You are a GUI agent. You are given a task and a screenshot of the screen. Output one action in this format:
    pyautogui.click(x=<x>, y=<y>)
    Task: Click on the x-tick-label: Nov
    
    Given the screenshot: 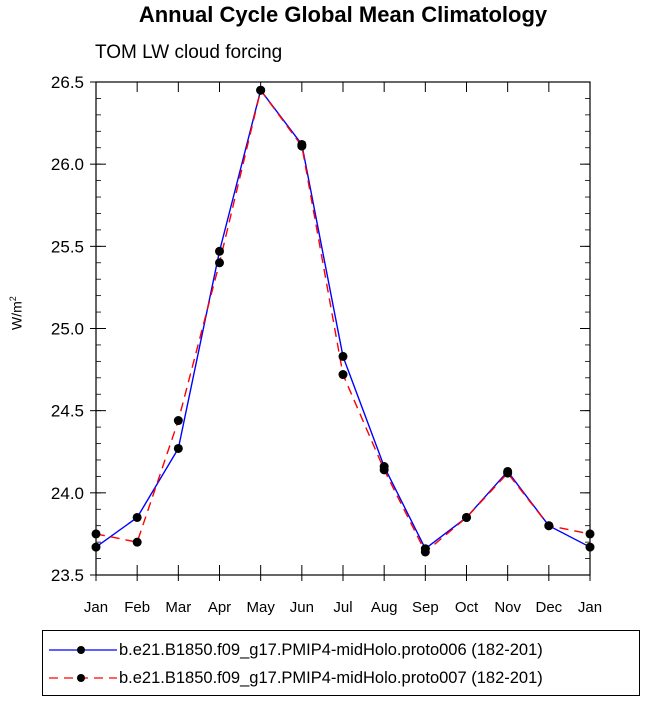 What is the action you would take?
    pyautogui.click(x=507, y=607)
    